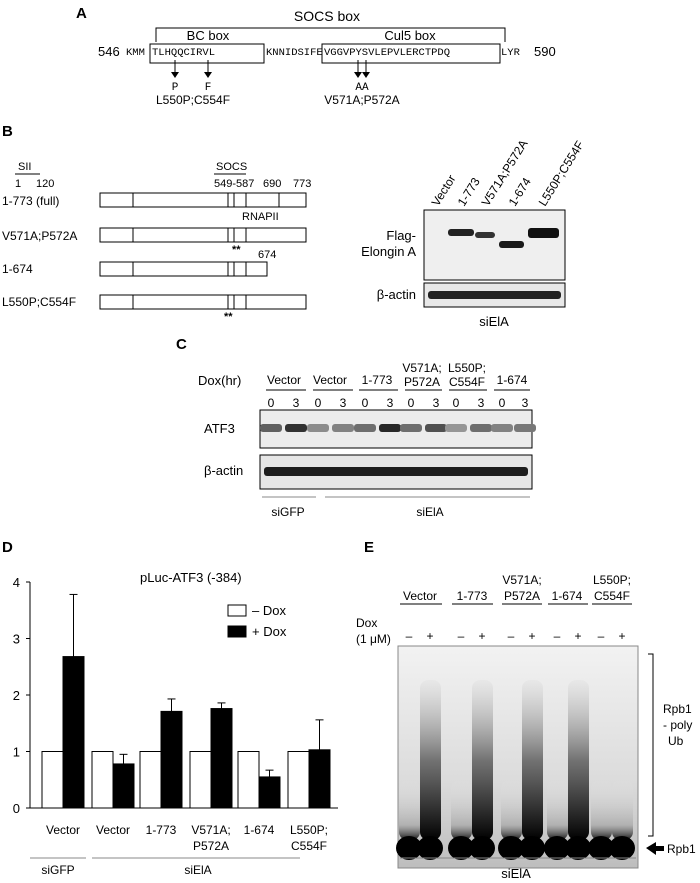  I want to click on blot-b-condition: siElA, so click(494, 321).